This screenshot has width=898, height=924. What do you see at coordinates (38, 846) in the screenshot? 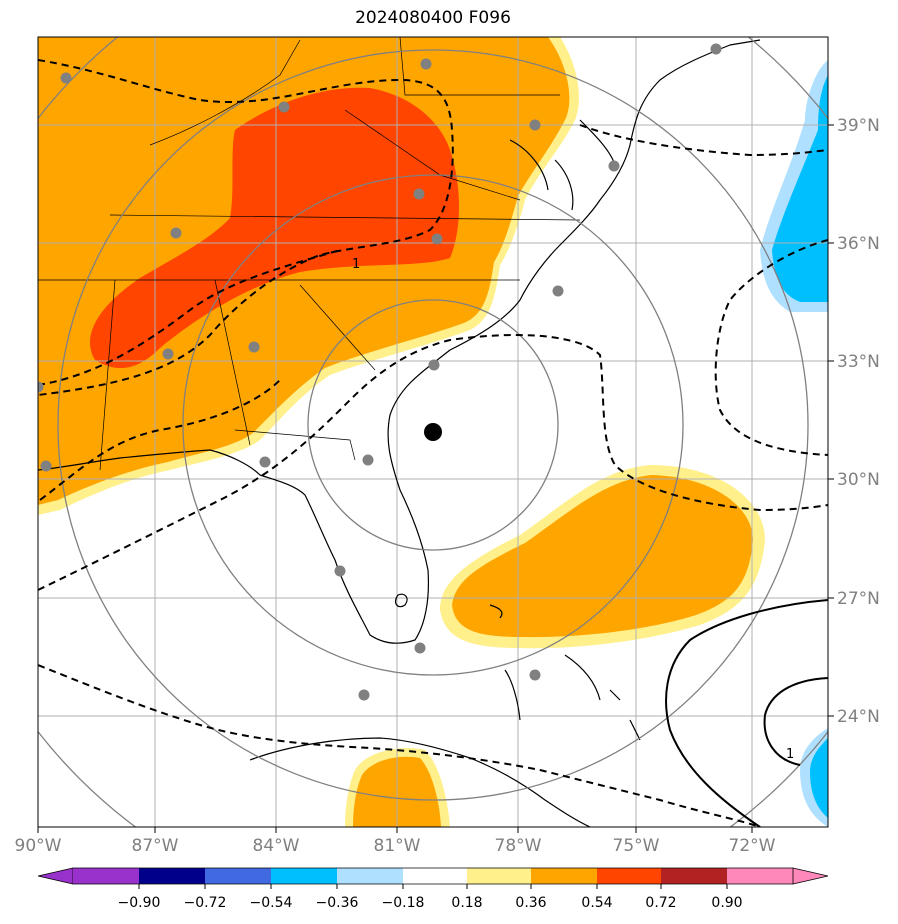
I see `lon-tick-label: 90°W` at bounding box center [38, 846].